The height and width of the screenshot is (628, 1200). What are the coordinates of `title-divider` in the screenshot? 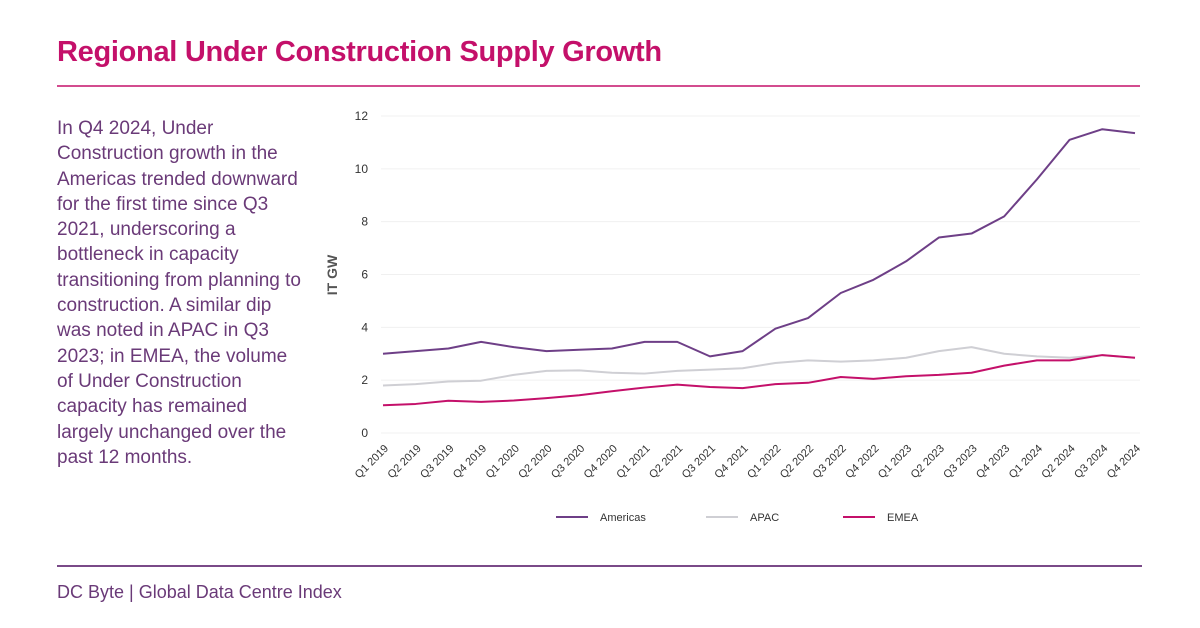 It's located at (598, 86).